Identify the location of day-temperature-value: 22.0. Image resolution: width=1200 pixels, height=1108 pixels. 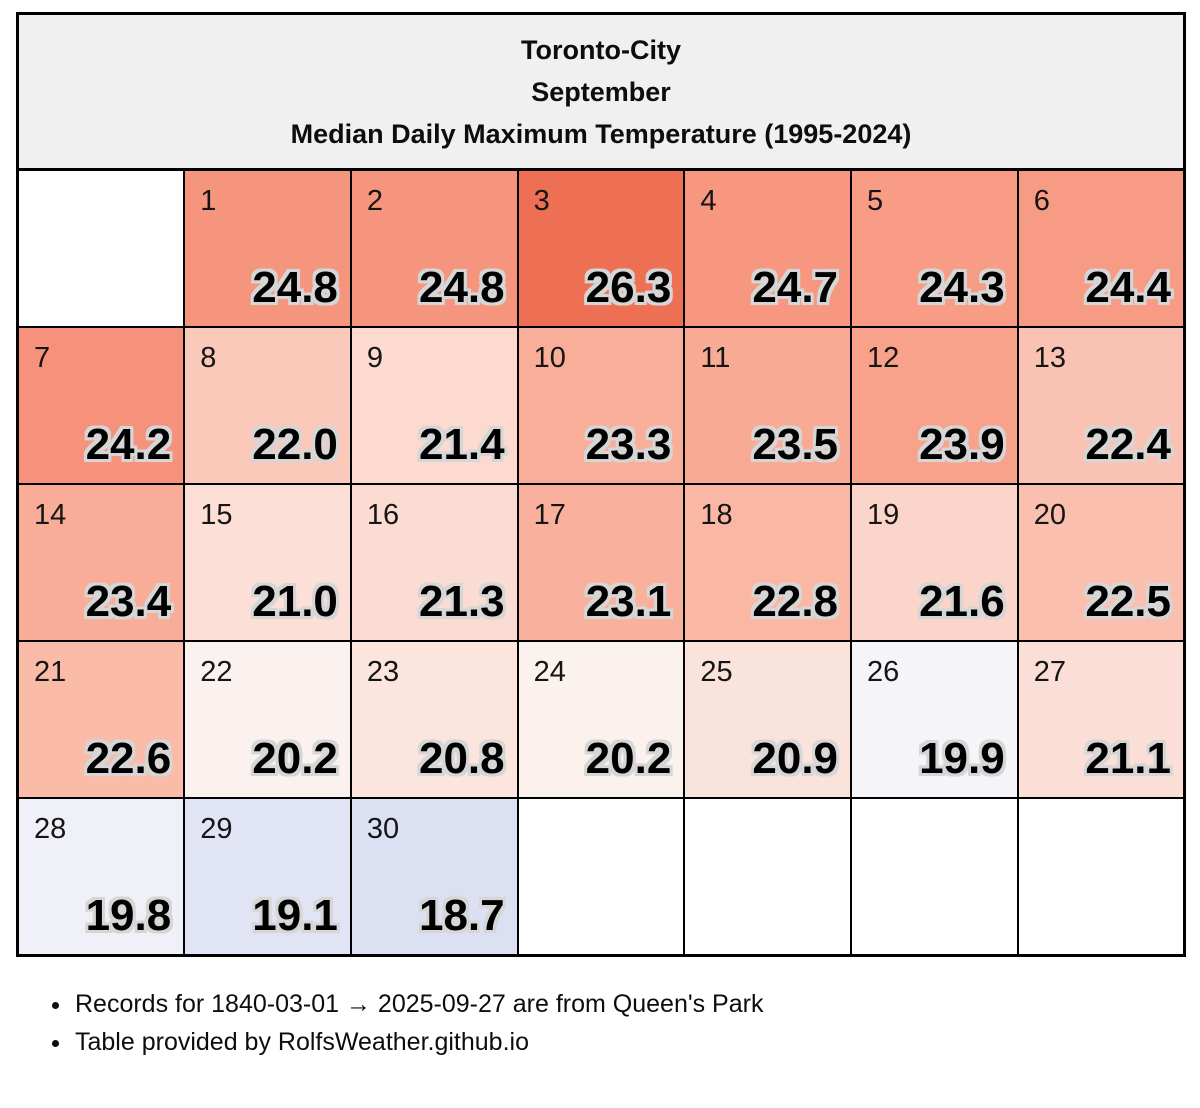
(295, 444).